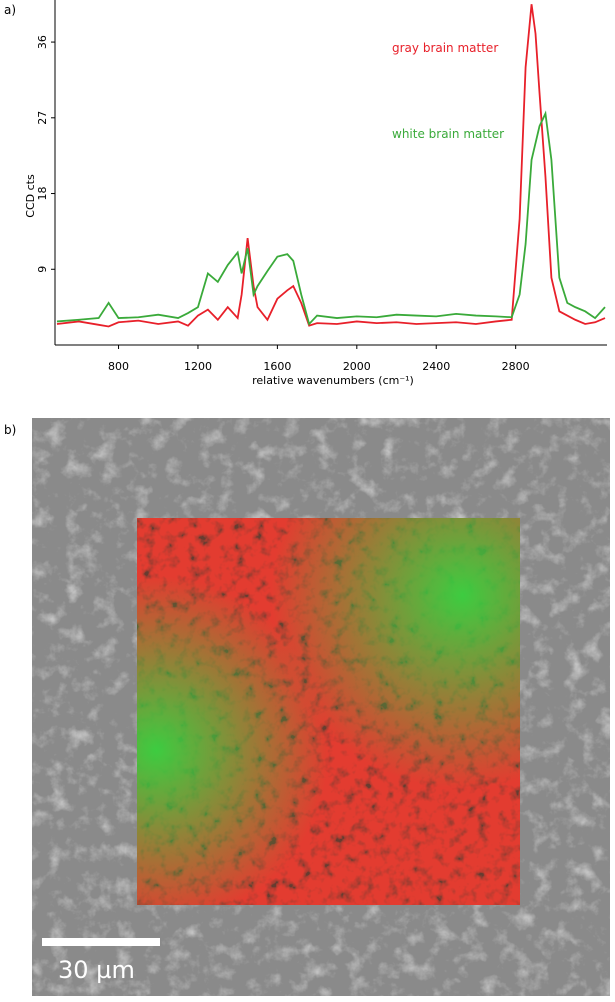  I want to click on scale-bar, so click(101, 942).